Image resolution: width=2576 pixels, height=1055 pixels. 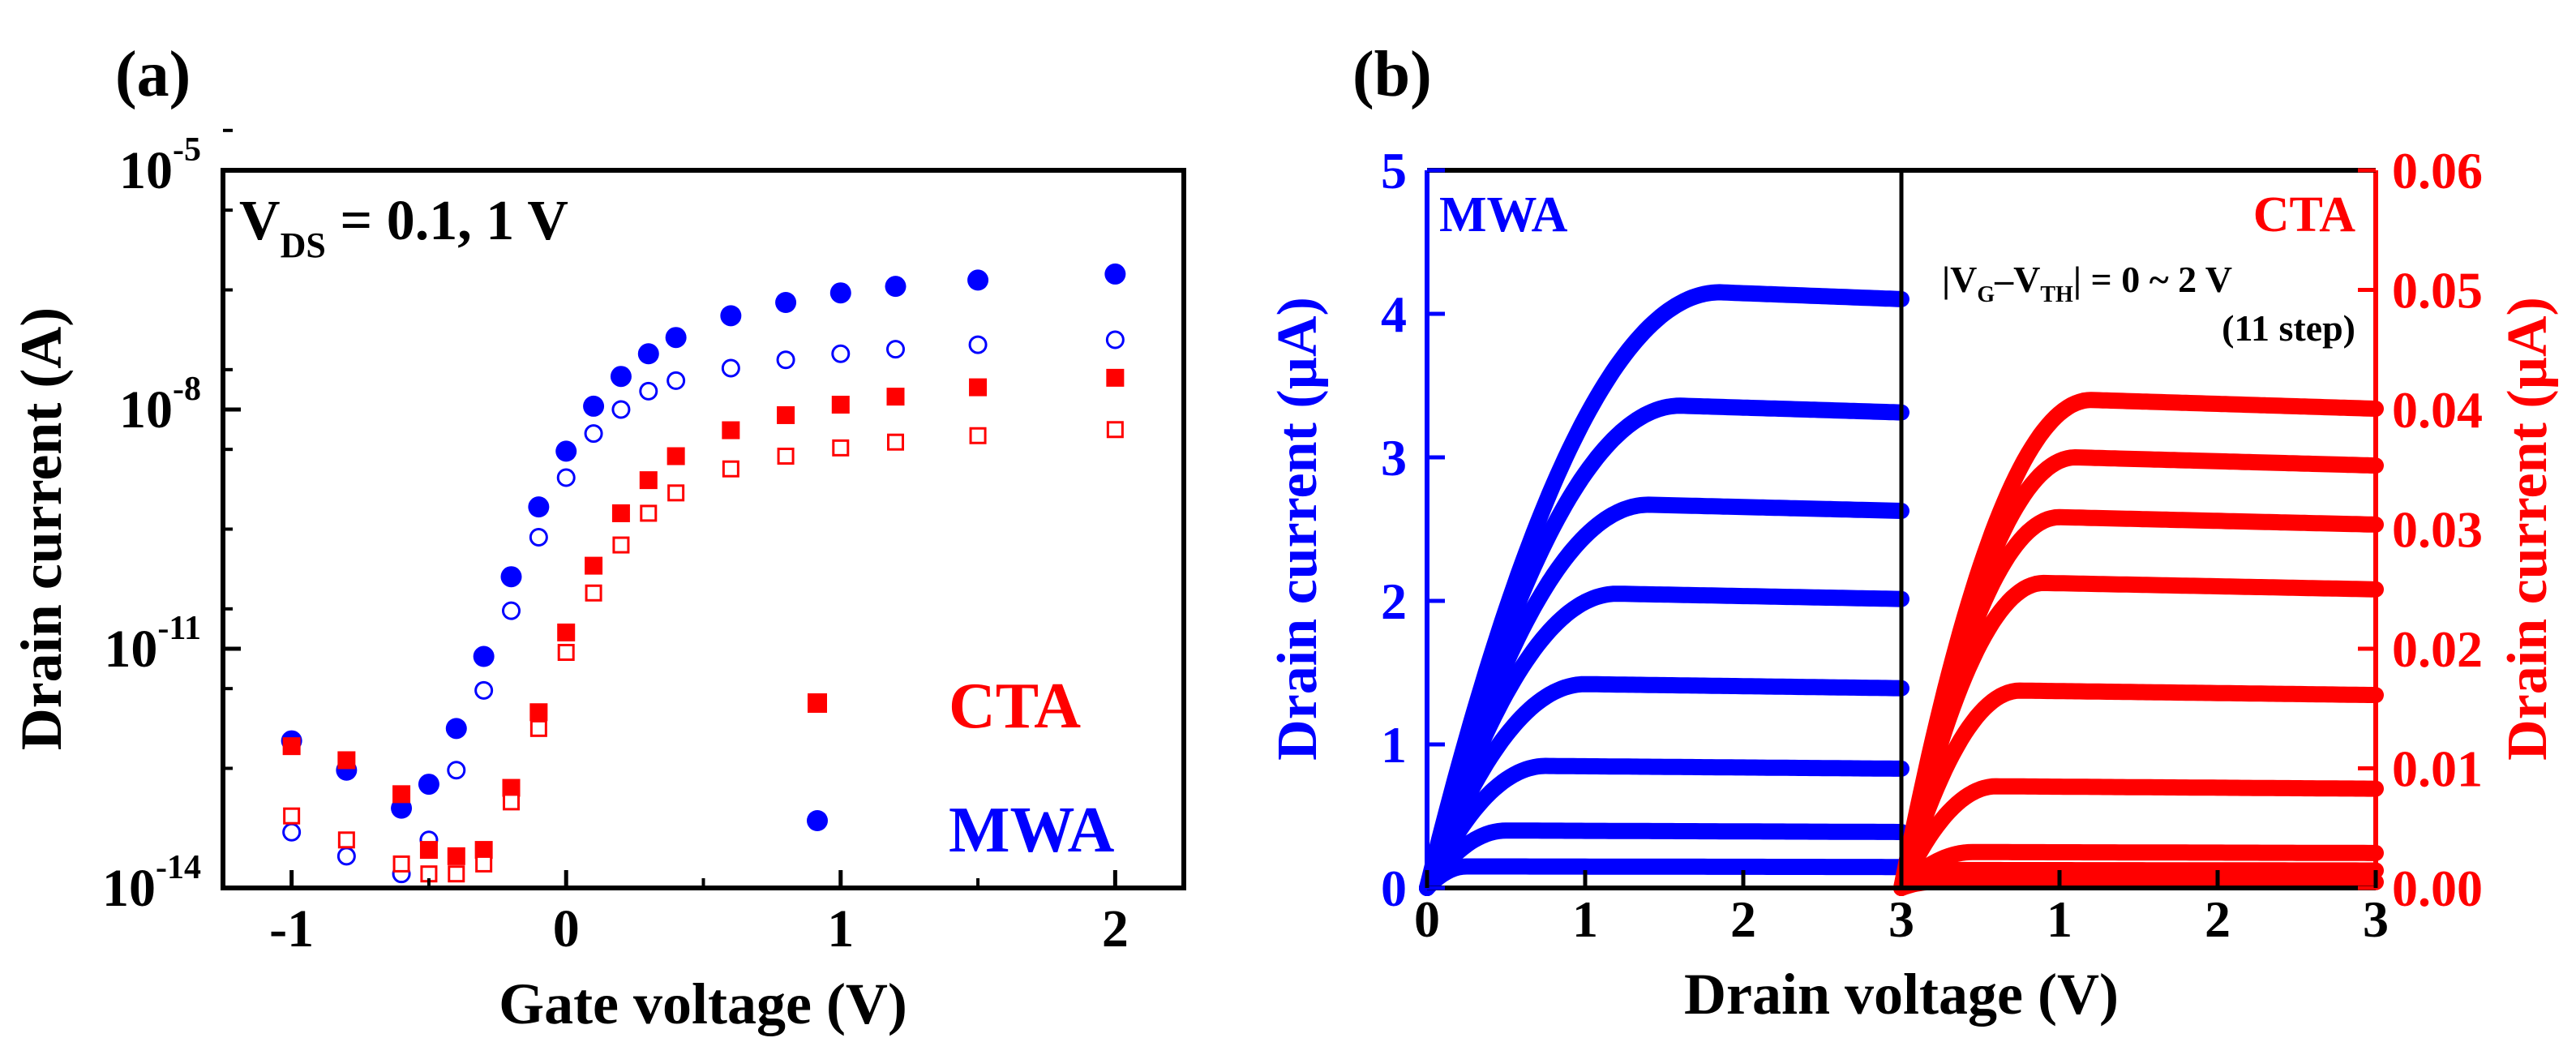 I want to click on series-cta, so click(x=2138, y=644).